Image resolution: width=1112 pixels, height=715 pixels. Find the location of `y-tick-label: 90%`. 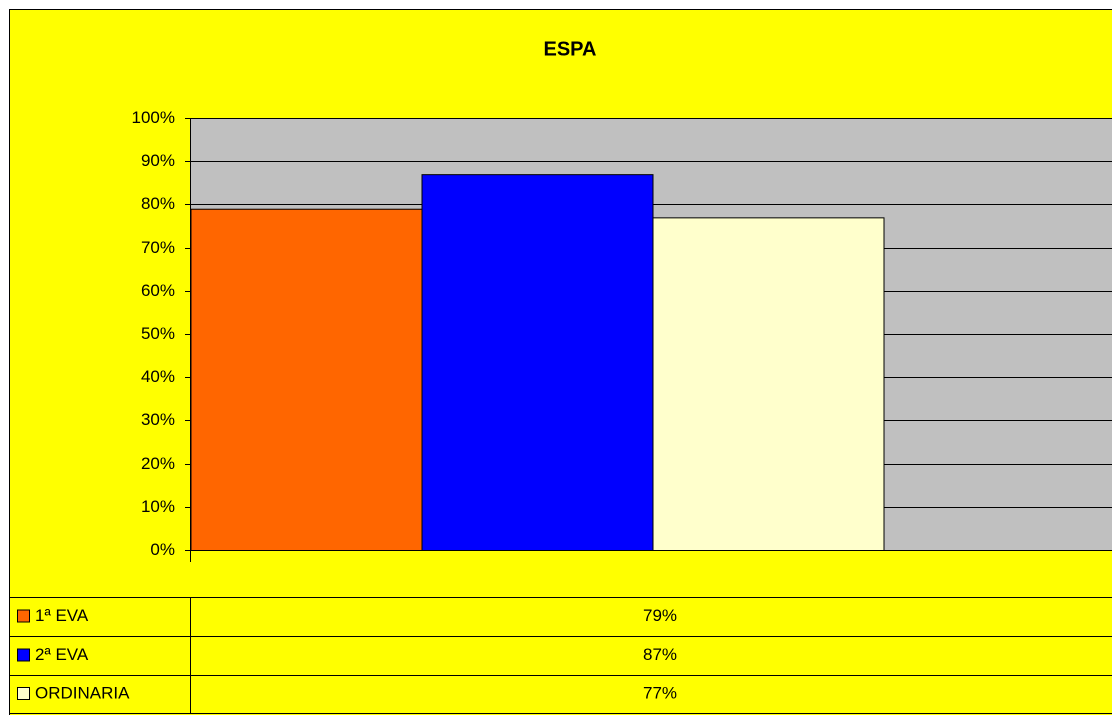

y-tick-label: 90% is located at coordinates (158, 160).